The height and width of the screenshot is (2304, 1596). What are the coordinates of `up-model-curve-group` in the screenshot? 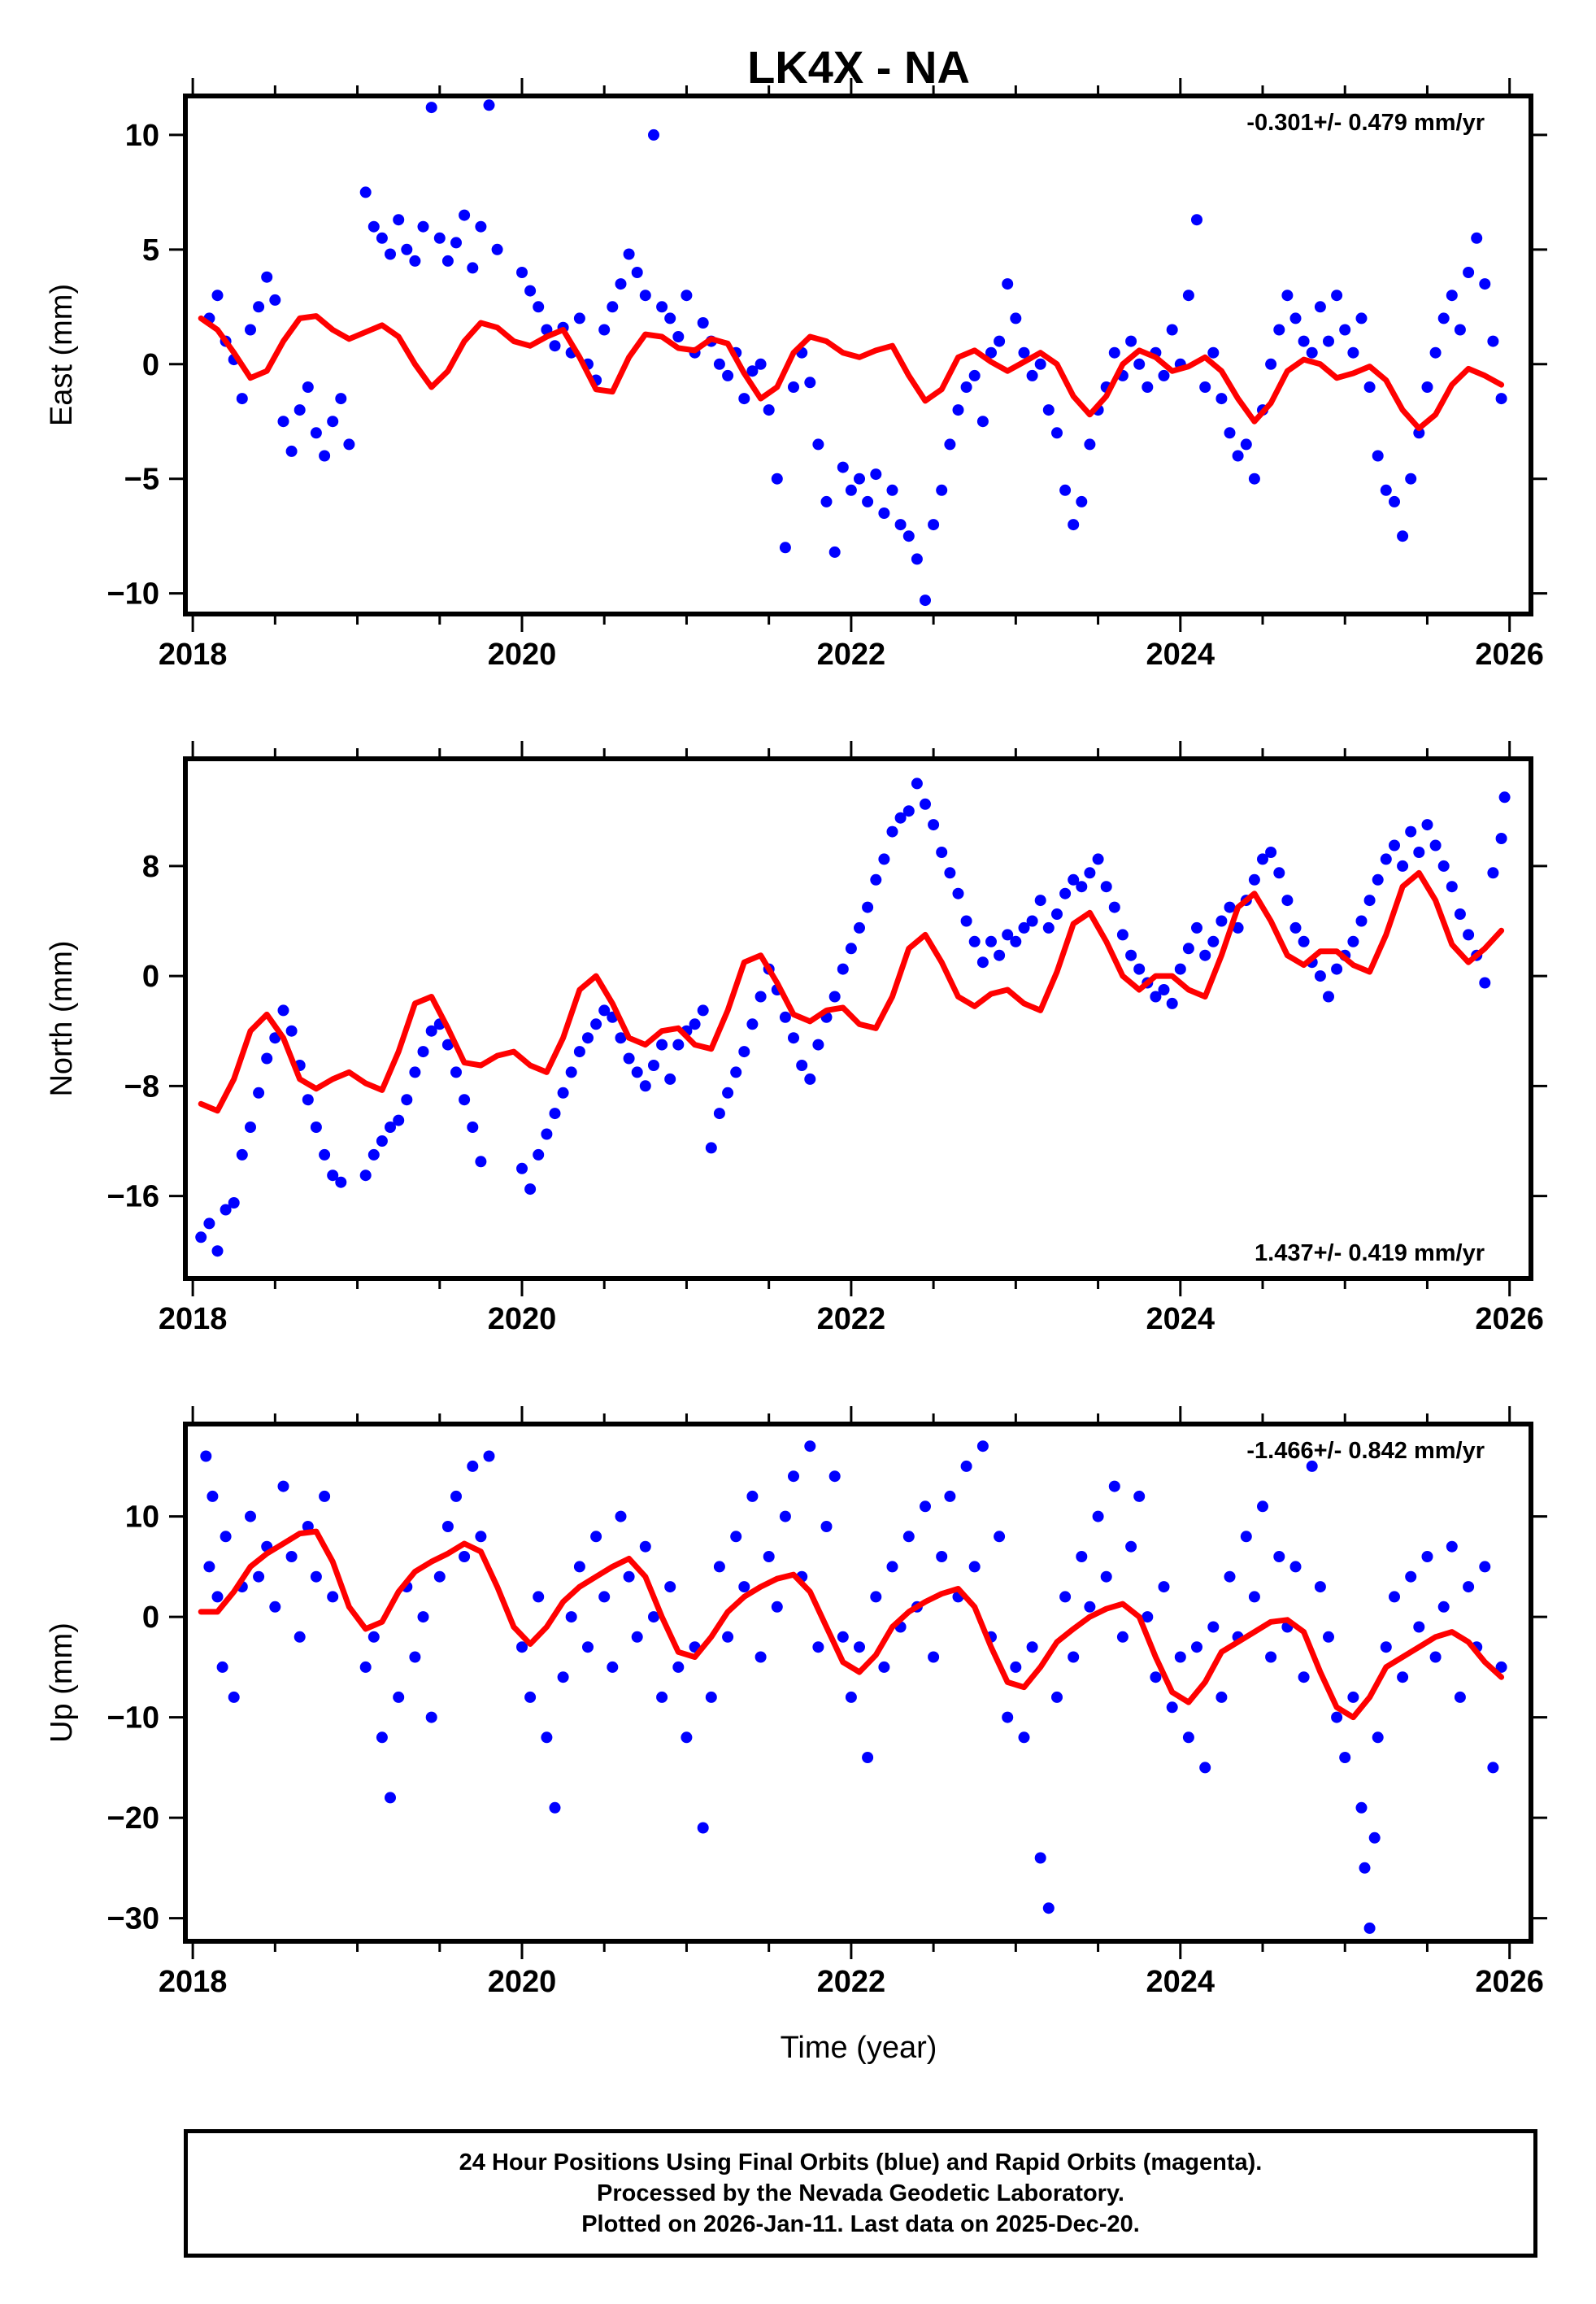 It's located at (851, 1624).